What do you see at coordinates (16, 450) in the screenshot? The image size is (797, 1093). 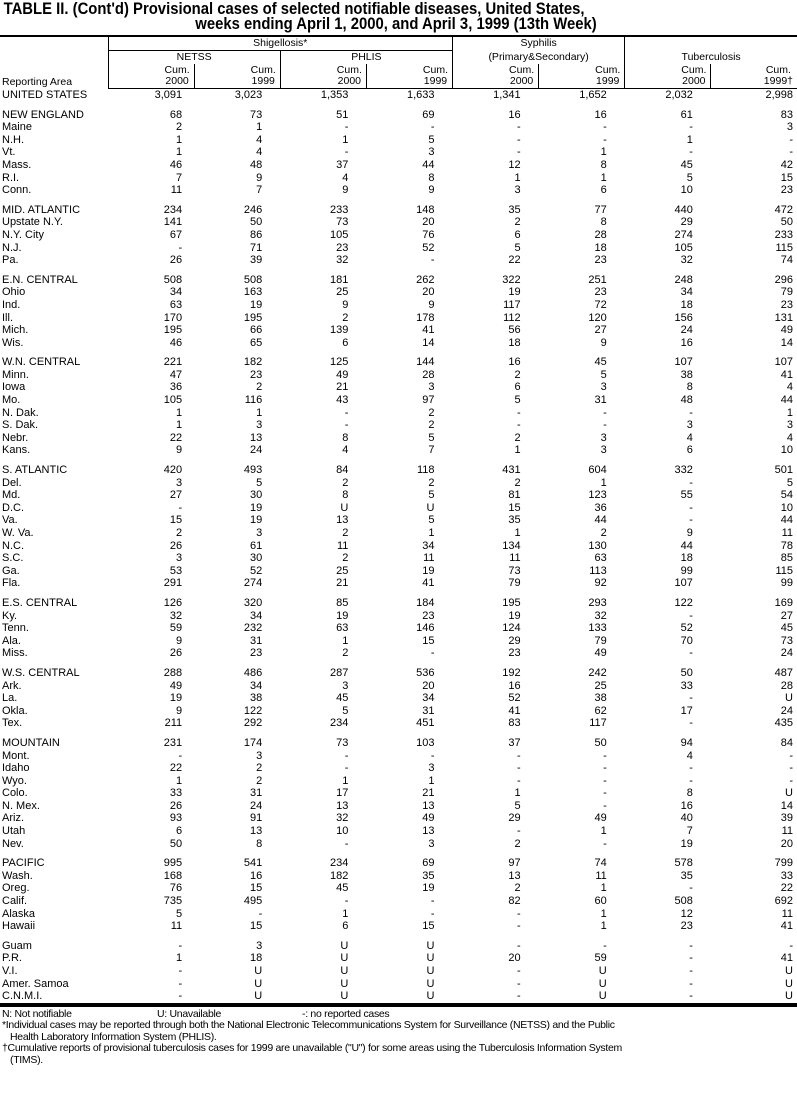 I see `reporting-area-cell: Kans.` at bounding box center [16, 450].